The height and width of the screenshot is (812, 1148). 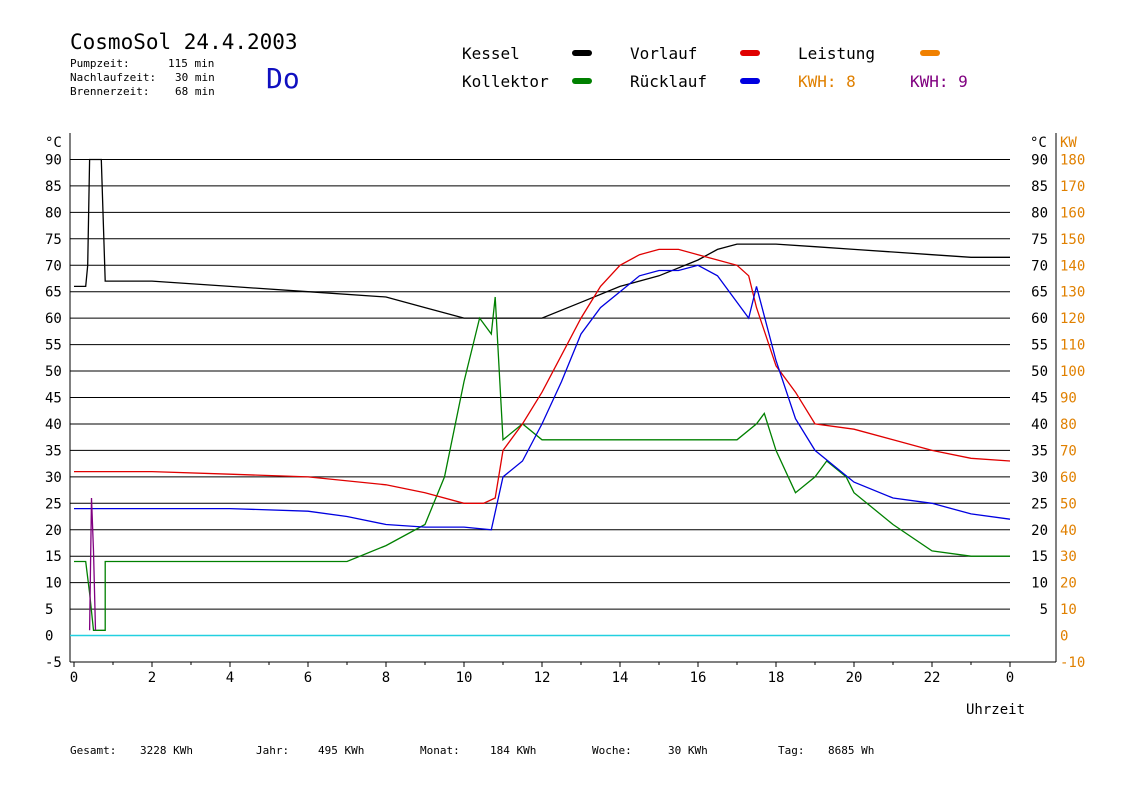 I want to click on legend-label-kessel: Kessel, so click(x=491, y=53).